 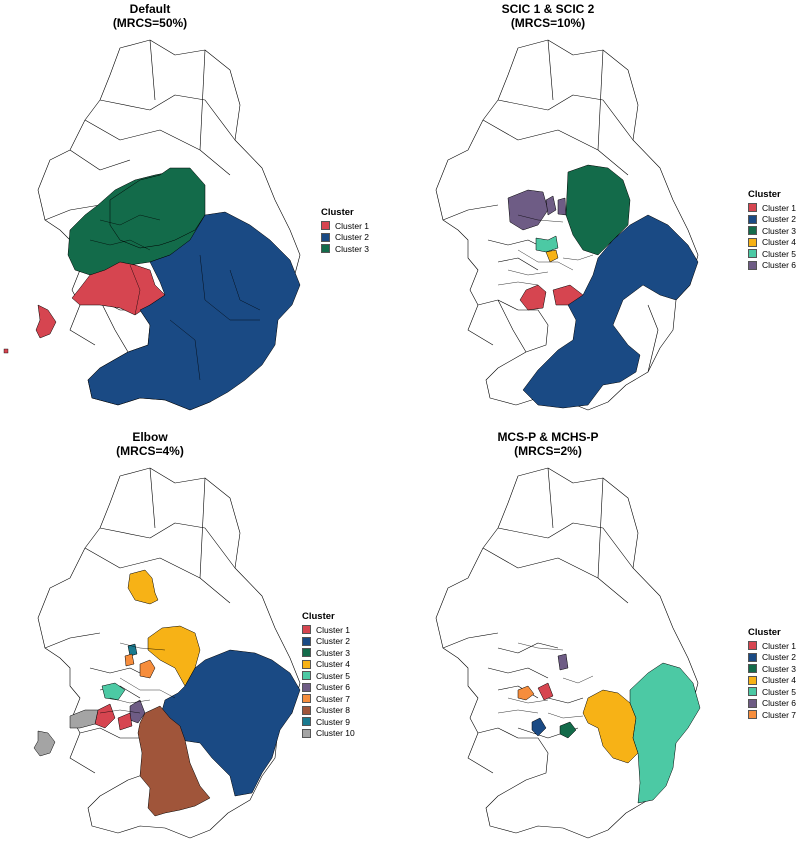 What do you see at coordinates (333, 710) in the screenshot?
I see `legend-label: Cluster 8` at bounding box center [333, 710].